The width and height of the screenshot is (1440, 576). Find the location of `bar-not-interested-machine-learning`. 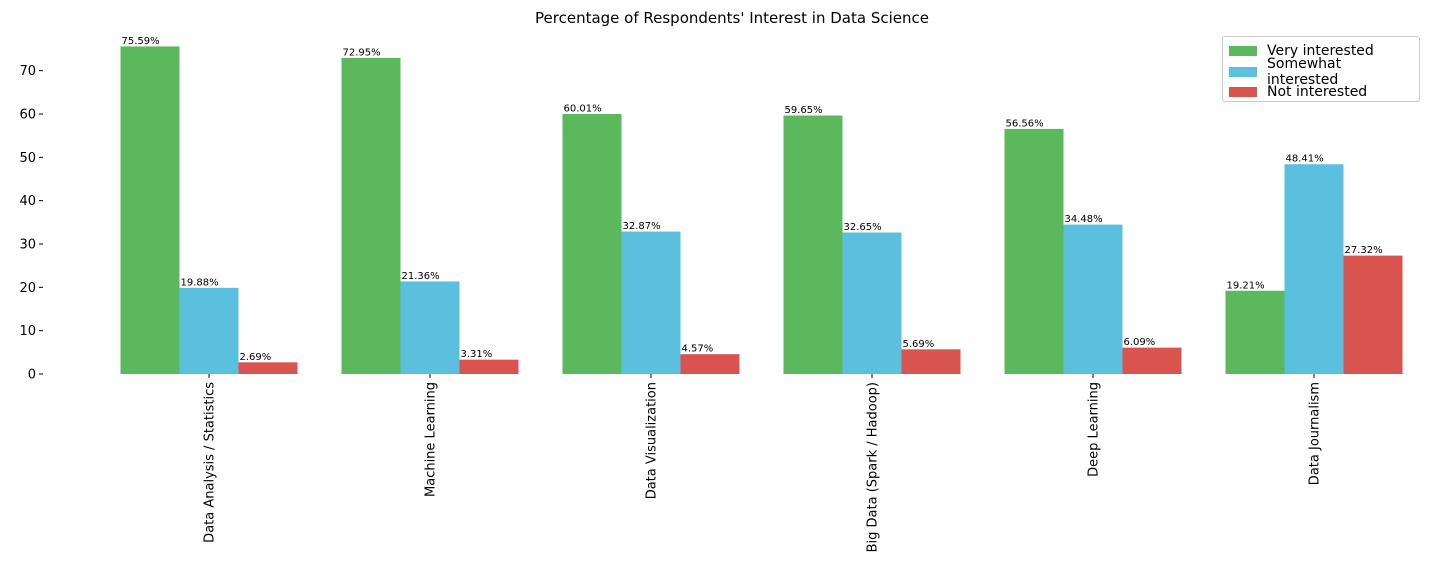

bar-not-interested-machine-learning is located at coordinates (489, 366).